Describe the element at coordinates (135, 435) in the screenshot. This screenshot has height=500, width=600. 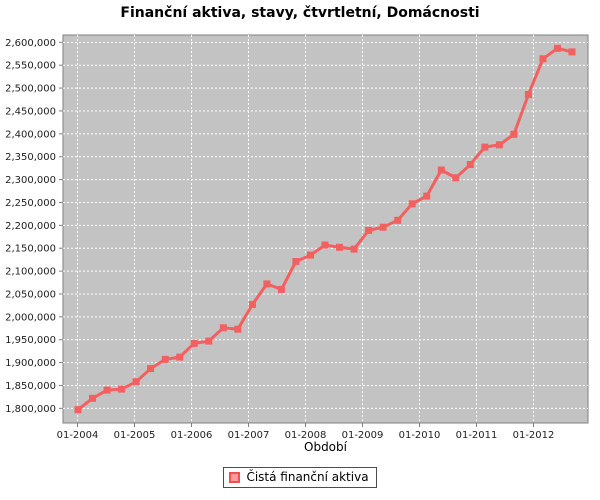
I see `svg-text: 01-2005` at that location.